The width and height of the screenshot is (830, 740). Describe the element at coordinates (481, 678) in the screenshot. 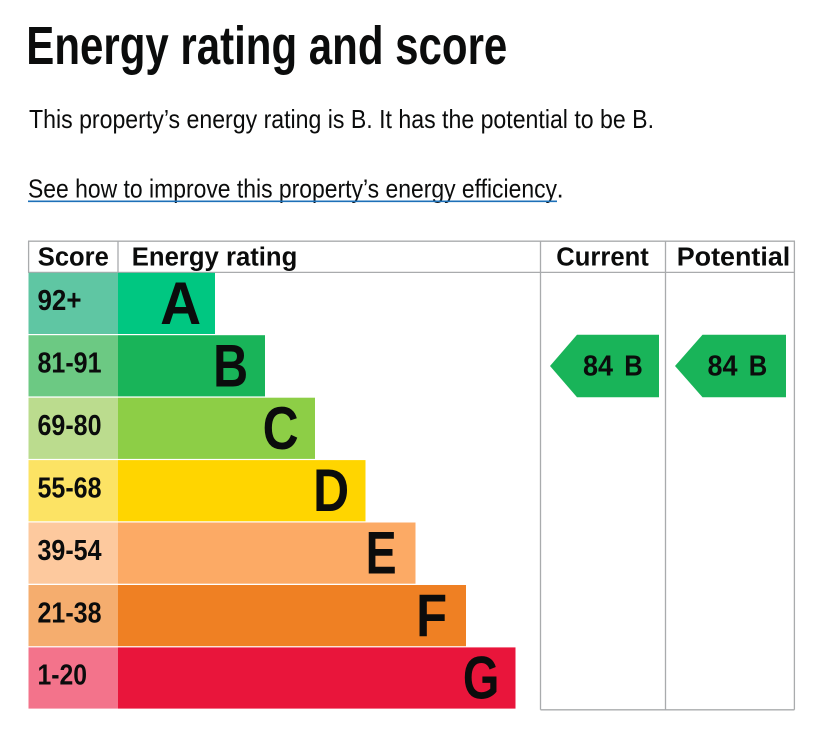

I see `svg-text: G` at that location.